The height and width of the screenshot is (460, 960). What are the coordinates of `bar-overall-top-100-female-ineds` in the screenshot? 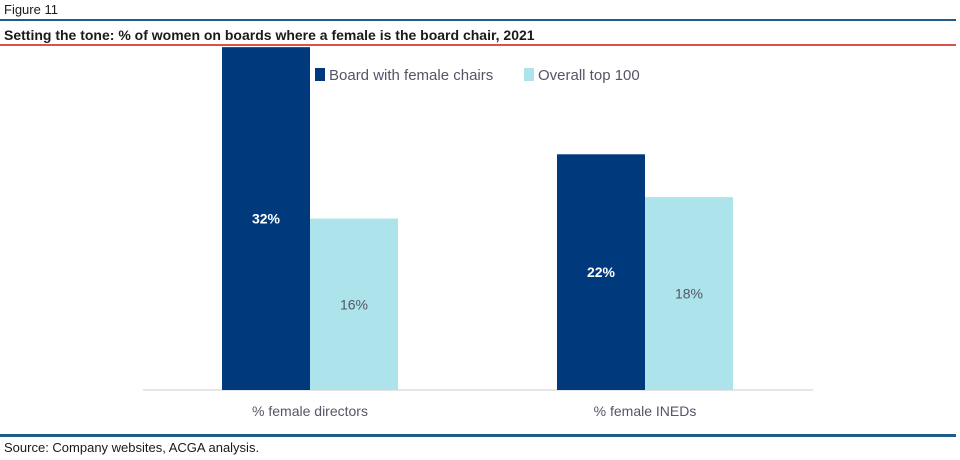 It's located at (689, 293).